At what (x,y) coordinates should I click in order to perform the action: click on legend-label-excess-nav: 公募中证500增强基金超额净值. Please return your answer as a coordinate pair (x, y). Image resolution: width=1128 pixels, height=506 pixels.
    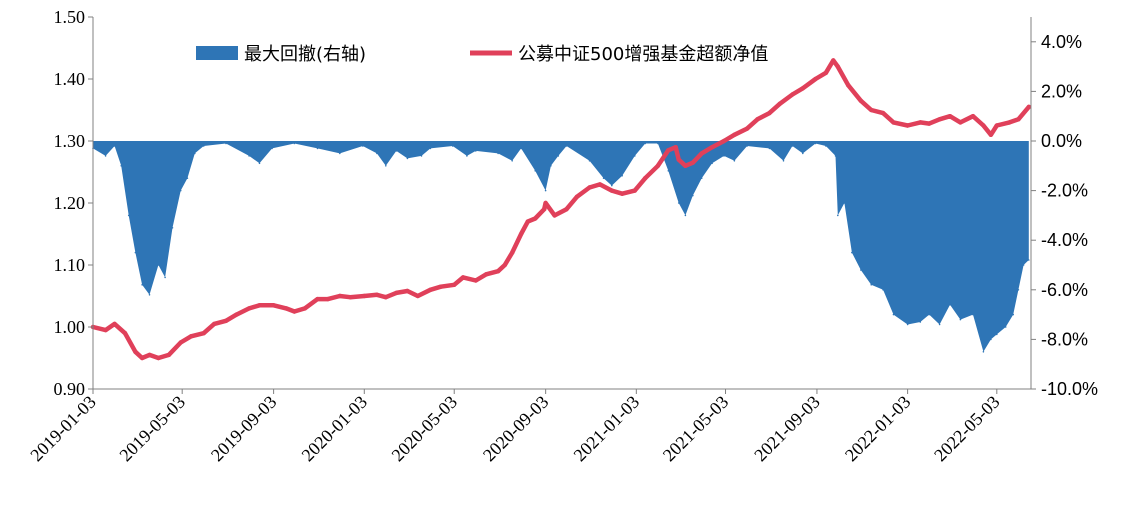
    Looking at the image, I should click on (643, 54).